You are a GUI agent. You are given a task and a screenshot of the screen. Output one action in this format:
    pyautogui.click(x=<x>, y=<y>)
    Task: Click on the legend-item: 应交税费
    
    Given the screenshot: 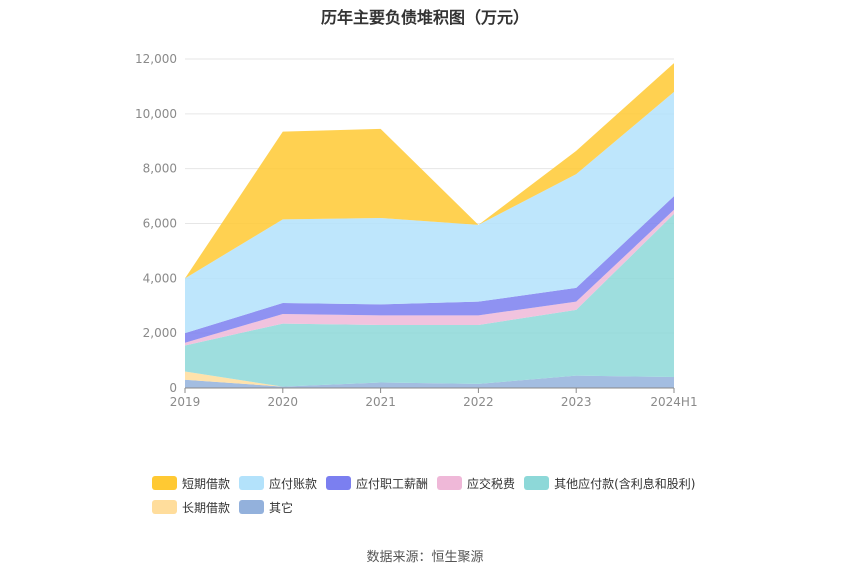 What is the action you would take?
    pyautogui.click(x=476, y=483)
    